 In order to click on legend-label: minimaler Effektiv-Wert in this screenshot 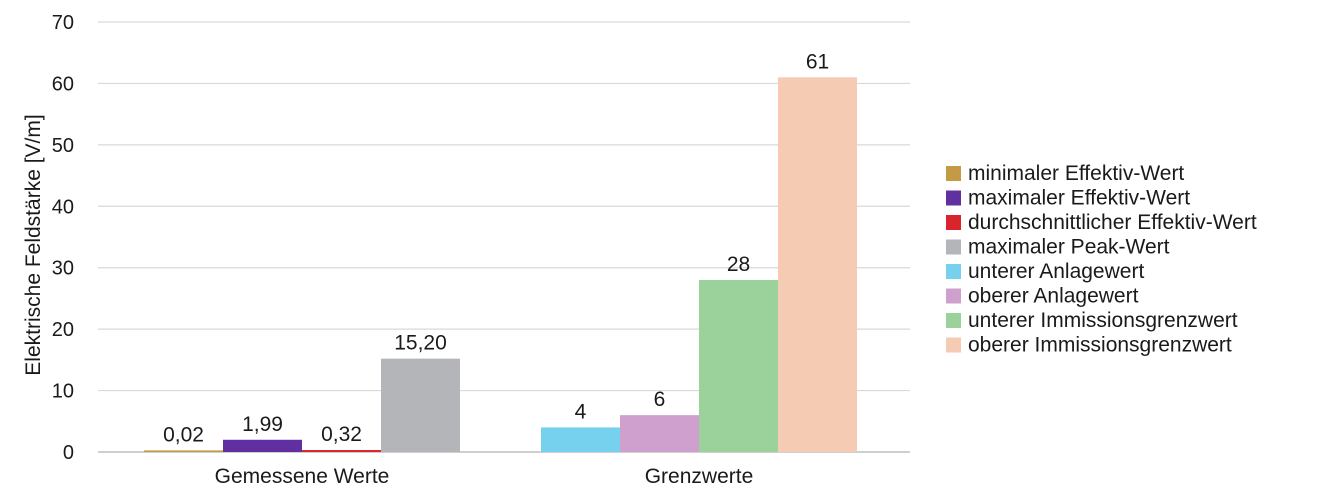, I will do `click(1076, 173)`.